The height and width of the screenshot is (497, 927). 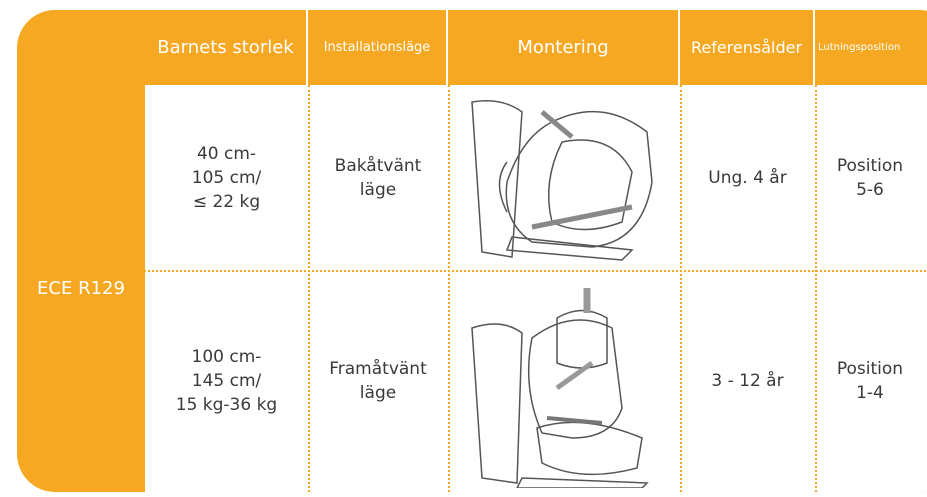 I want to click on cell-line: ≤ 22 kg, so click(x=226, y=201).